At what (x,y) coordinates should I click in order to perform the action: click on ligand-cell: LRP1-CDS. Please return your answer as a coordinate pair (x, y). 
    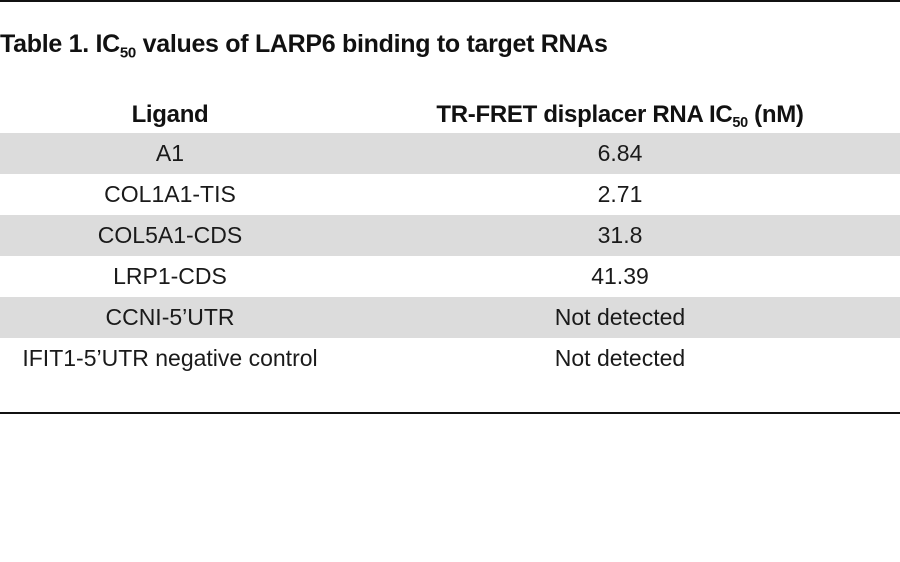
    Looking at the image, I should click on (170, 276).